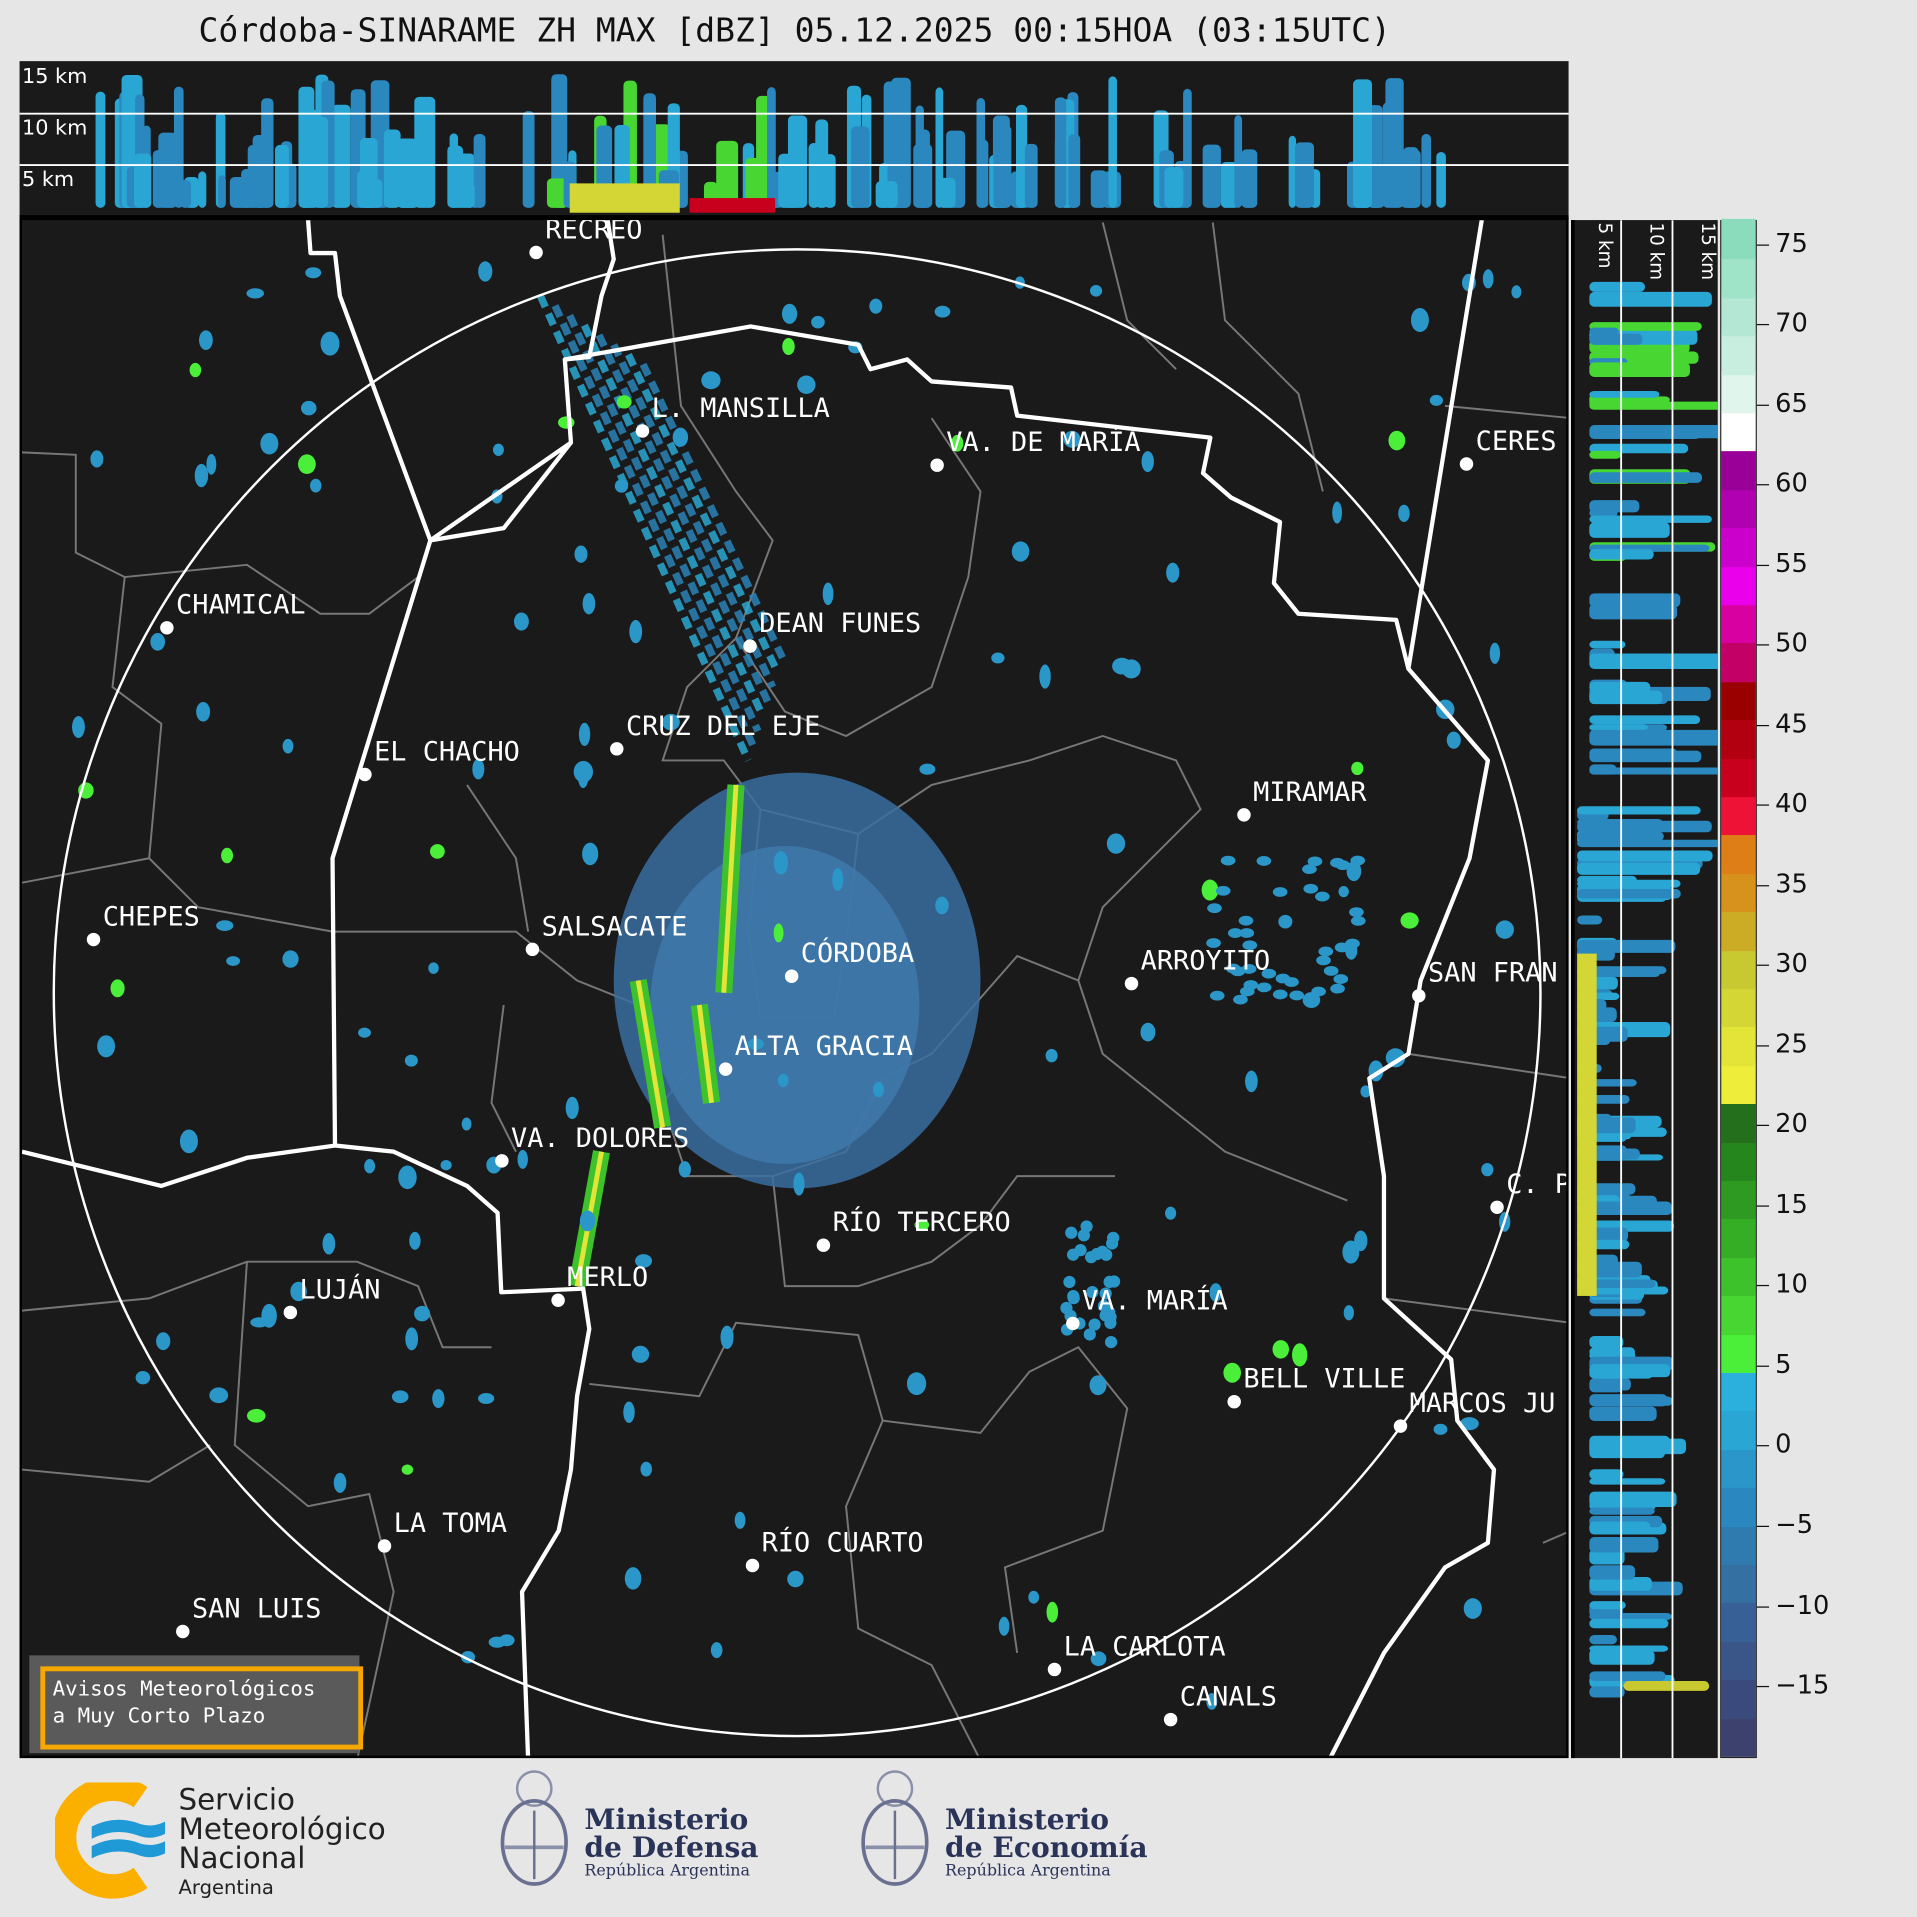 This screenshot has width=1917, height=1917. I want to click on city-label: C. P, so click(1537, 1185).